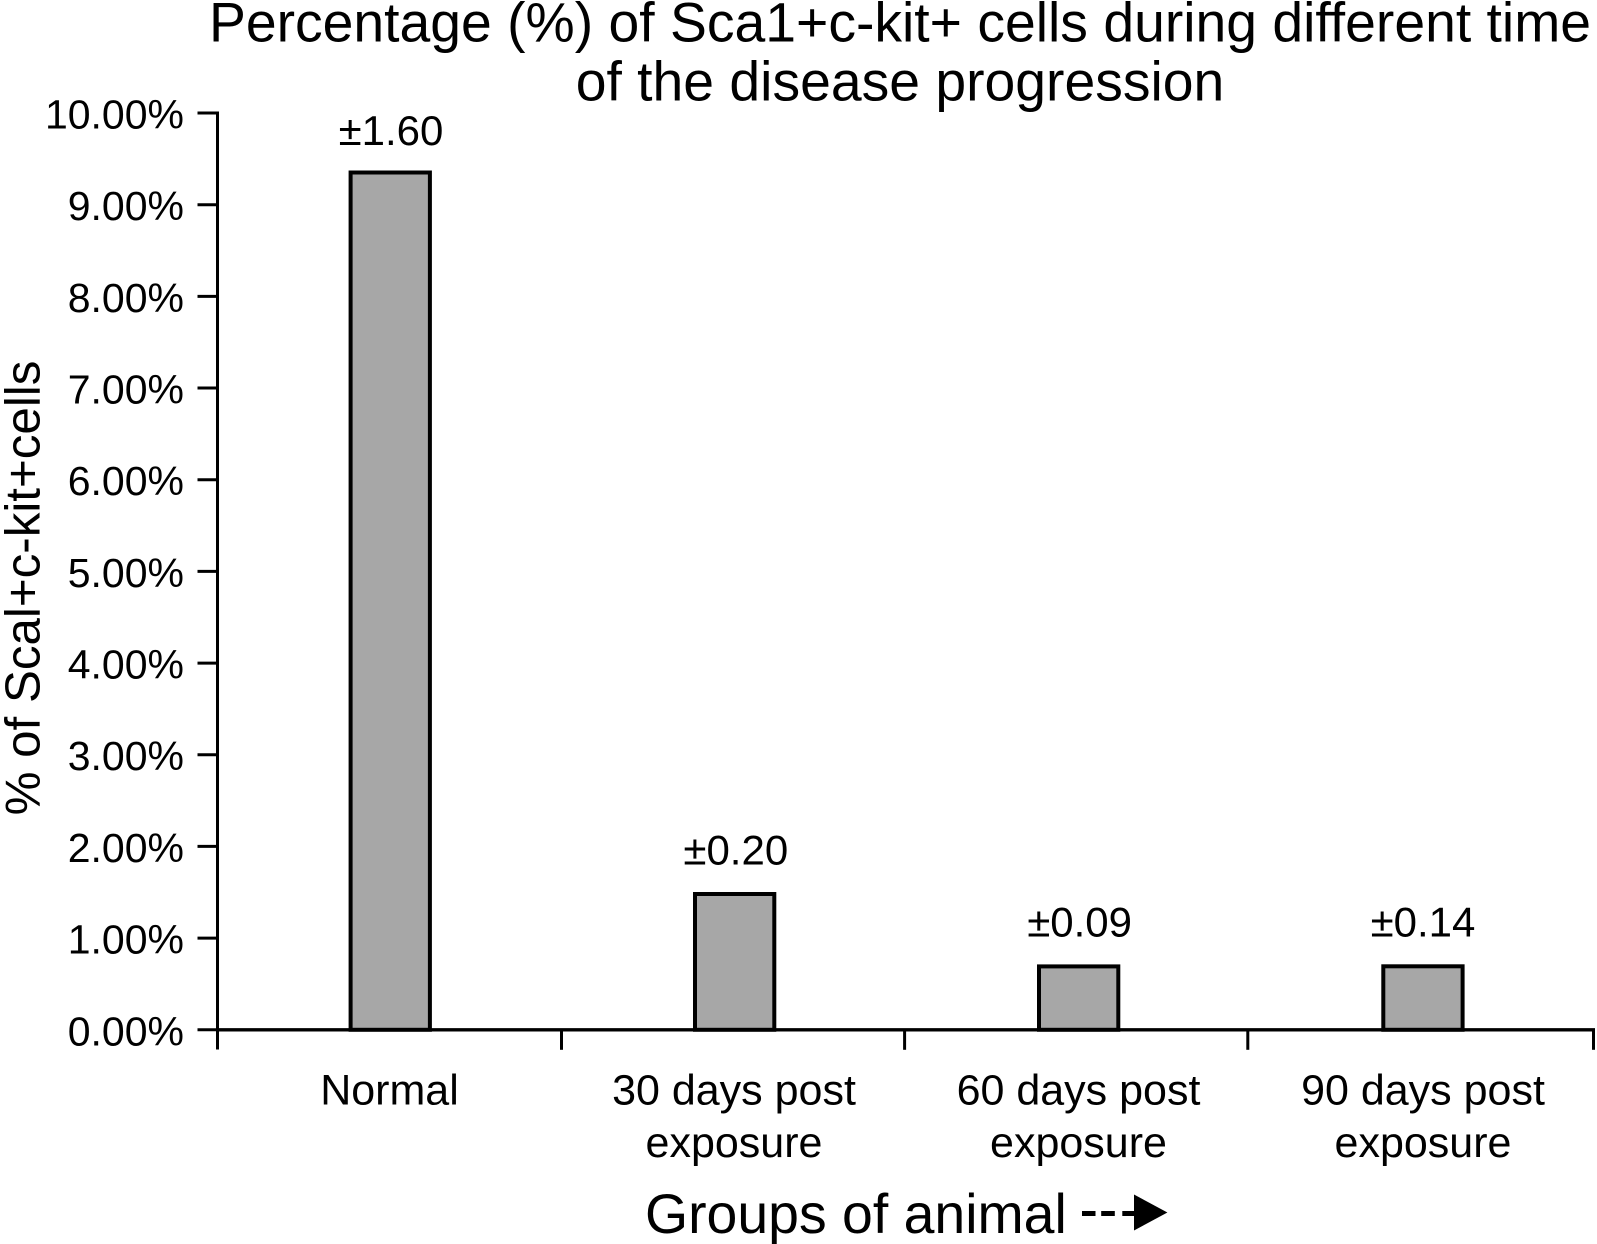  What do you see at coordinates (126, 756) in the screenshot?
I see `svg-text: 3.00%` at bounding box center [126, 756].